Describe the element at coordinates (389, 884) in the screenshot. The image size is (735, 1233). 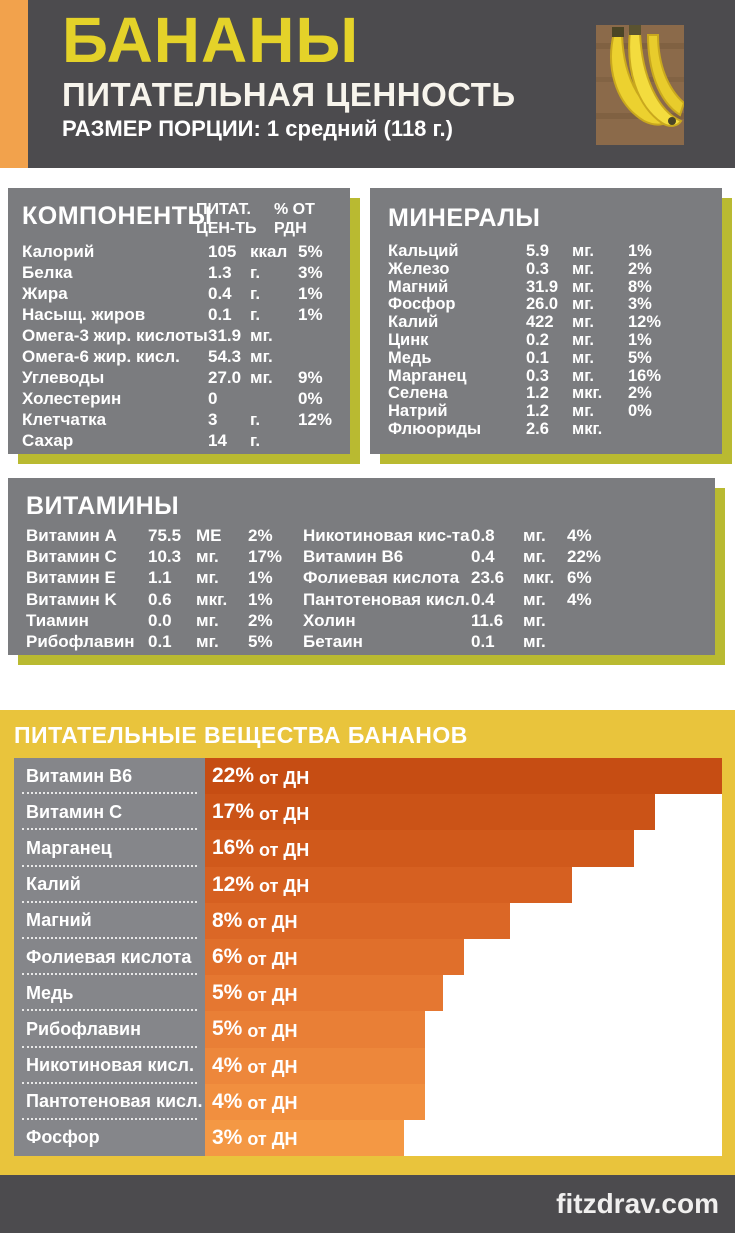
I see `chart-bar: 12% от ДН` at that location.